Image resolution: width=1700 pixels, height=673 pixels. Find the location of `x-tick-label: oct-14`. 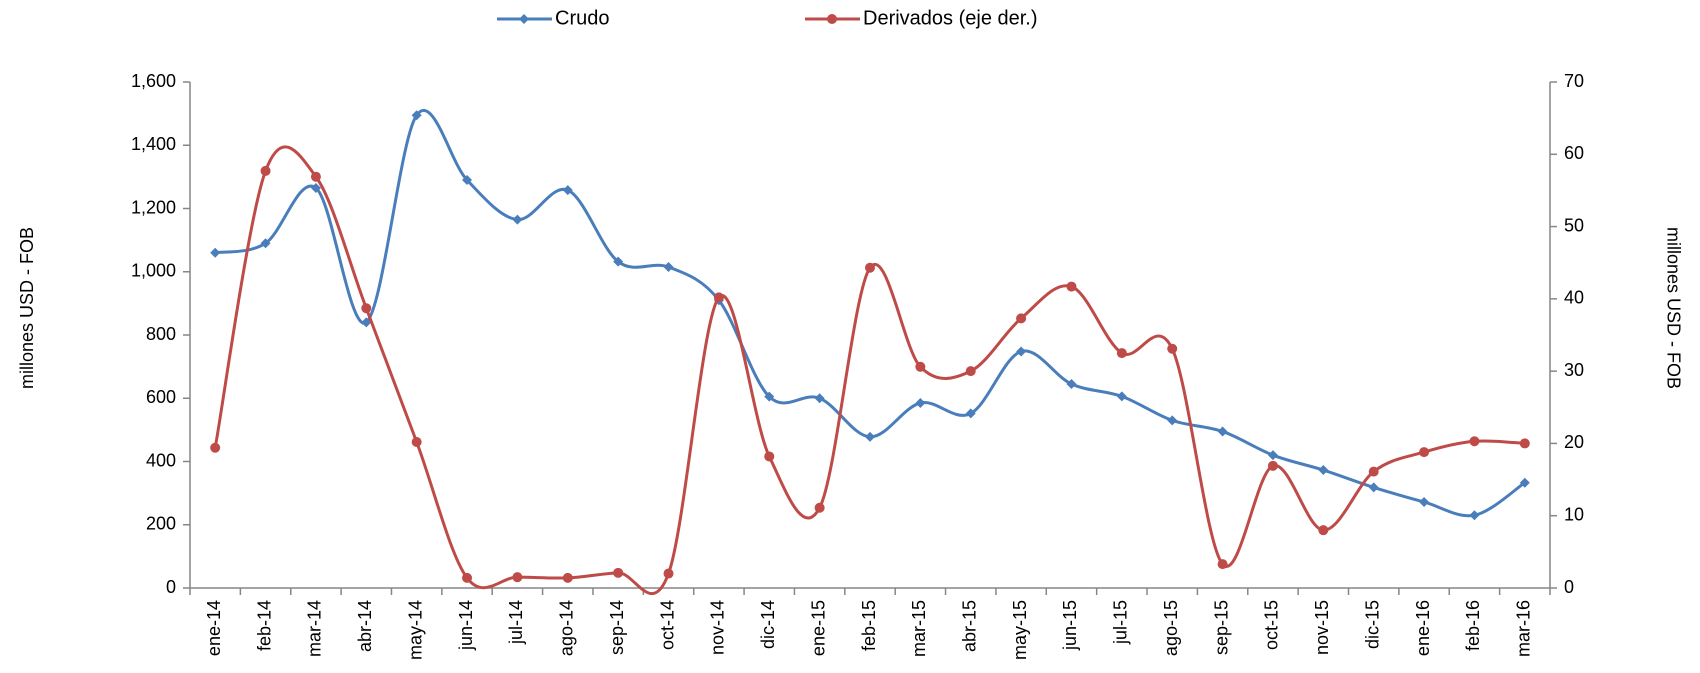

x-tick-label: oct-14 is located at coordinates (667, 625).